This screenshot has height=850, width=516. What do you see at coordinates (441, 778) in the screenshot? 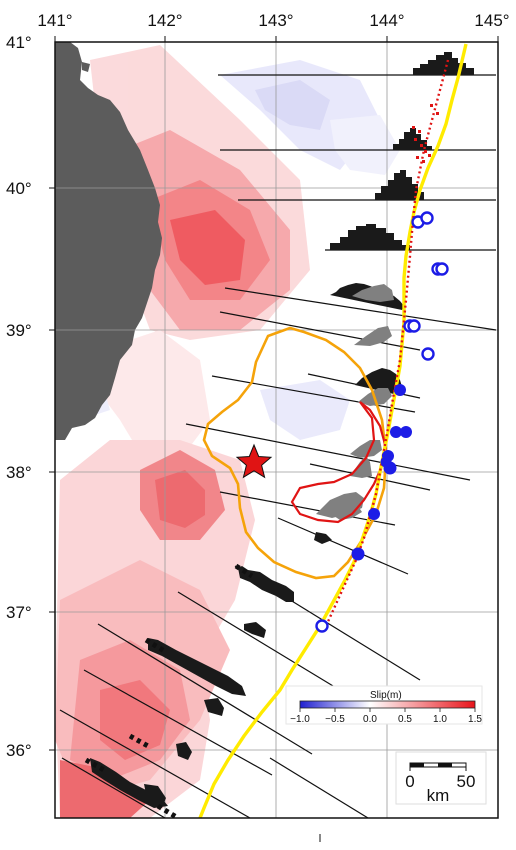
I see `scale-bar: 0 50 km` at bounding box center [441, 778].